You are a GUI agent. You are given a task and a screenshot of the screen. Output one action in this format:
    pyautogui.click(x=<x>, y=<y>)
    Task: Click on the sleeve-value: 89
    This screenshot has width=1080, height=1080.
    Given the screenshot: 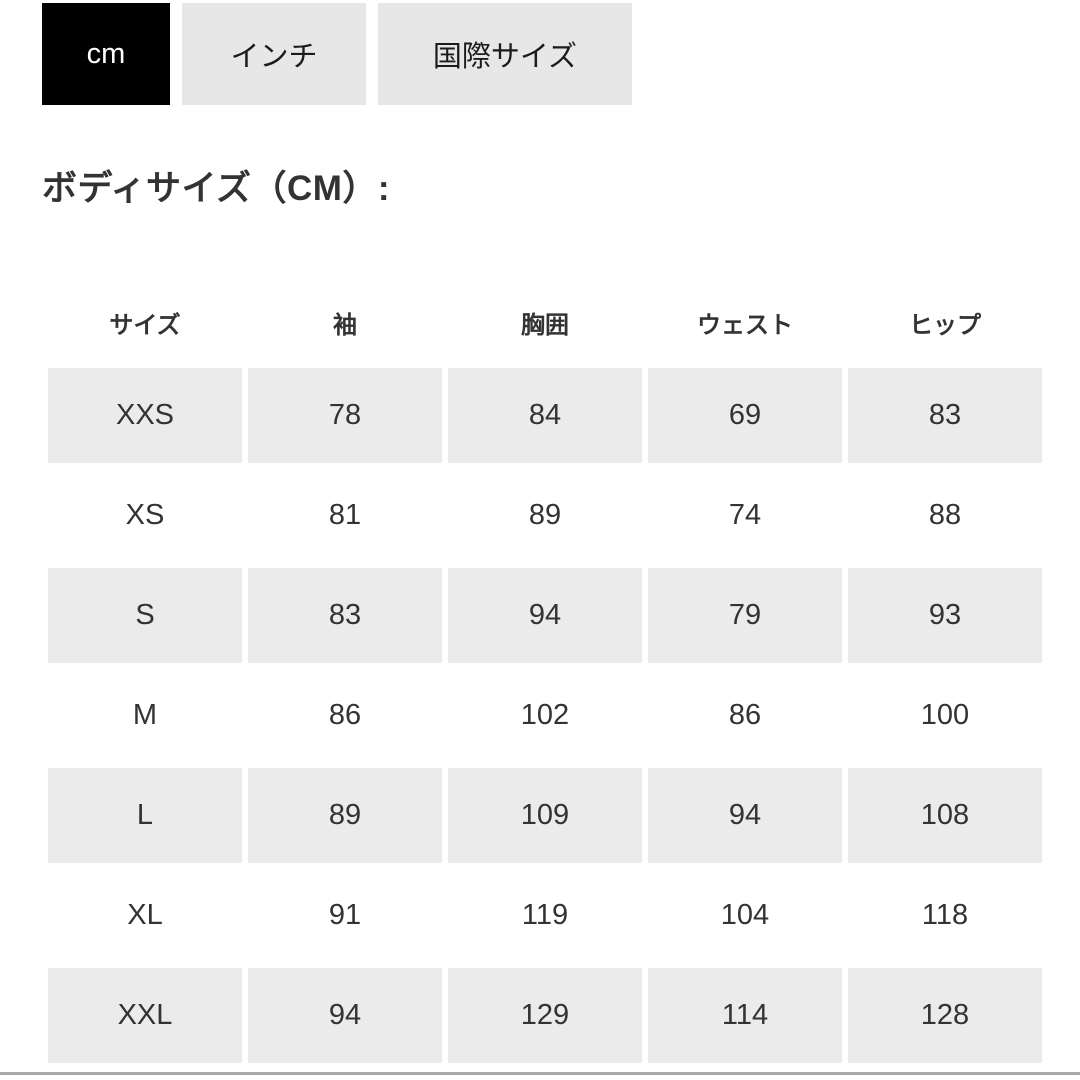 What is the action you would take?
    pyautogui.click(x=345, y=815)
    